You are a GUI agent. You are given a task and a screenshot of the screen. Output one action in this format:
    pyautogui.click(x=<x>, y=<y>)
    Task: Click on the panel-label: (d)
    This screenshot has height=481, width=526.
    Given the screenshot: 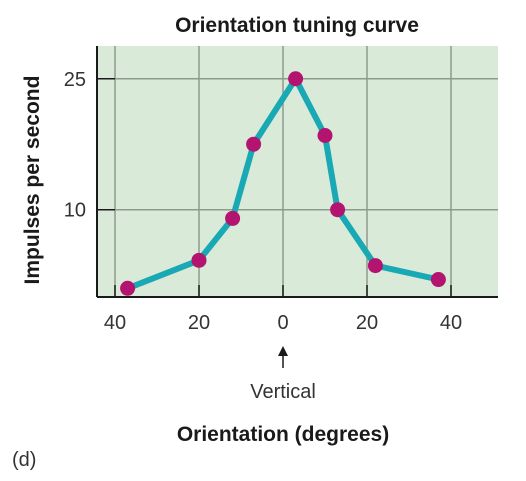 What is the action you would take?
    pyautogui.click(x=24, y=460)
    